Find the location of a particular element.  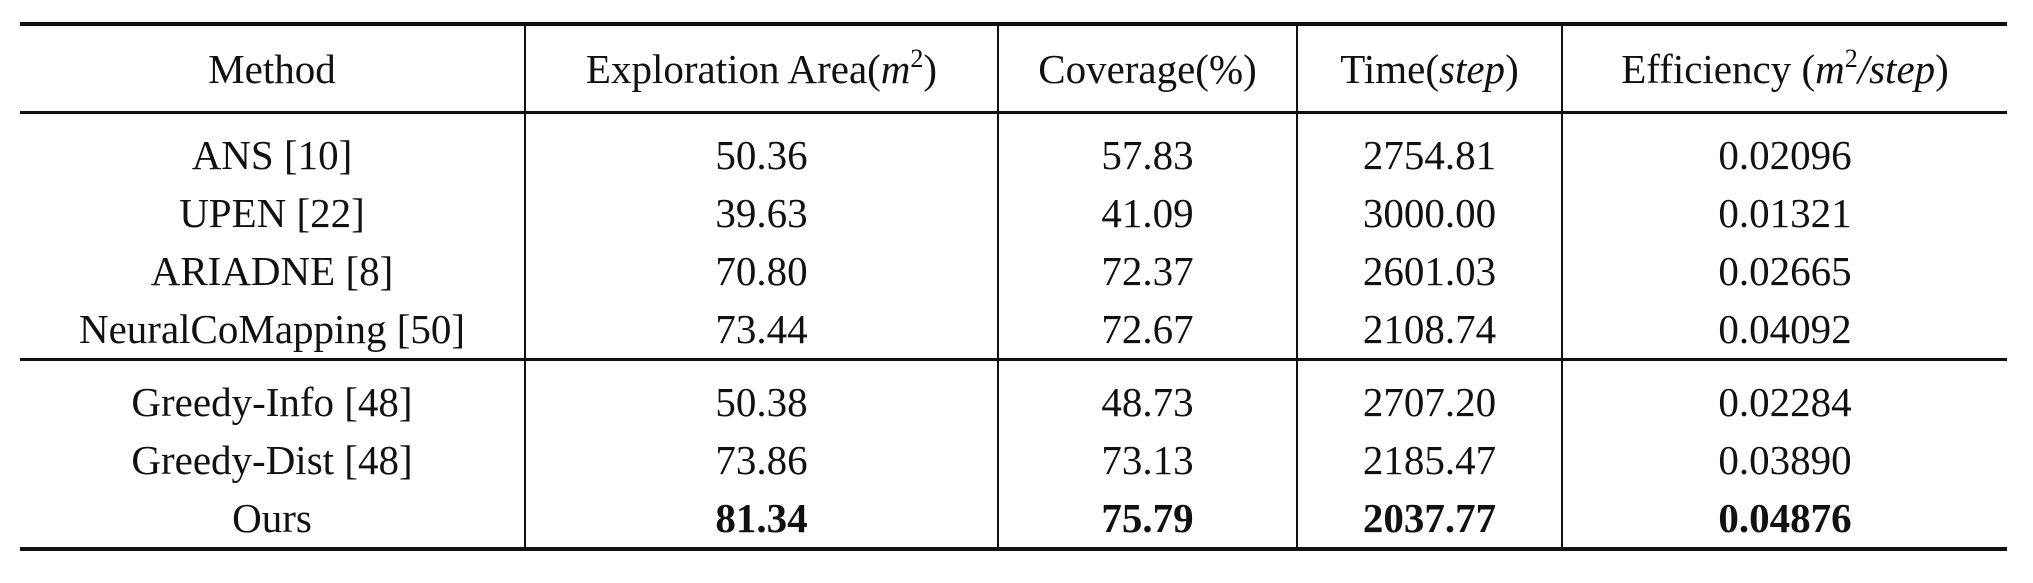

cell-coverage: 57.83 is located at coordinates (1147, 148).